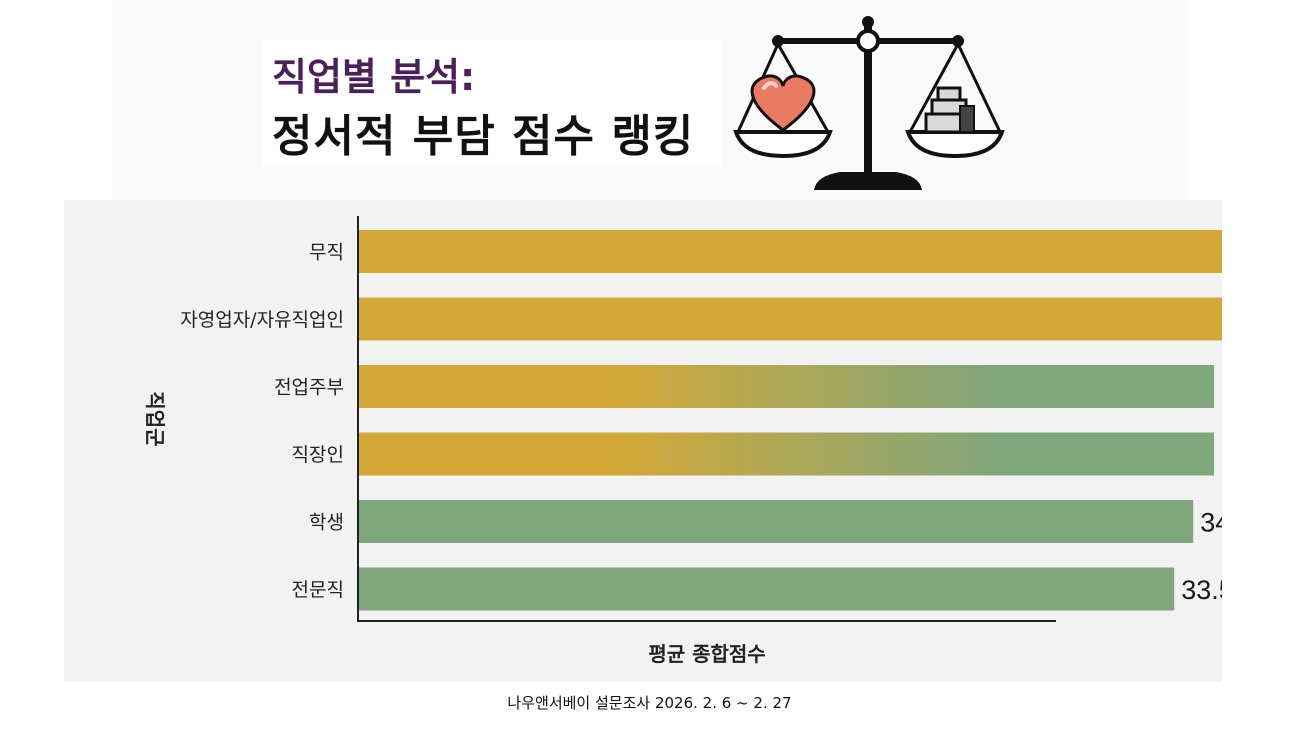 Image resolution: width=1299 pixels, height=731 pixels. Describe the element at coordinates (309, 388) in the screenshot. I see `category-label: 전업주부` at that location.